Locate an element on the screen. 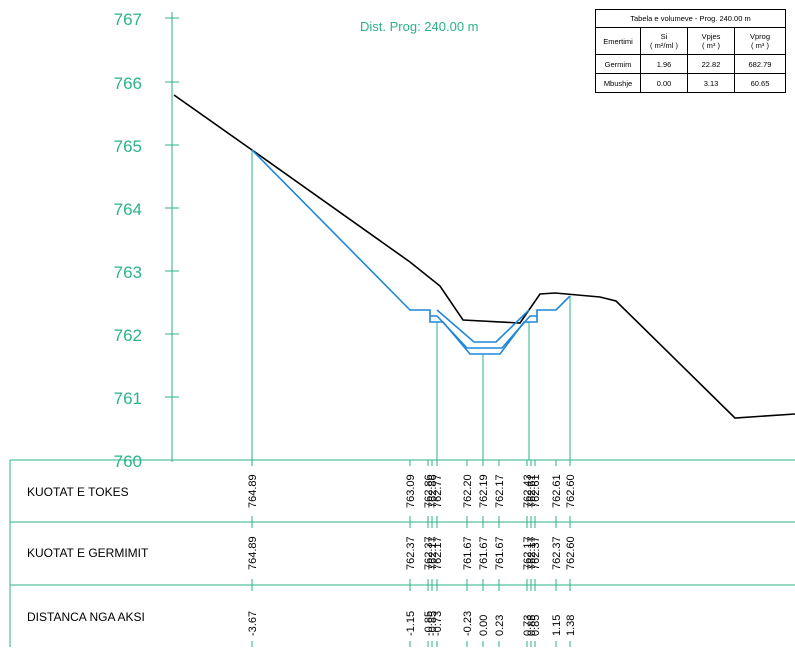  design-inner-line is located at coordinates (483, 326).